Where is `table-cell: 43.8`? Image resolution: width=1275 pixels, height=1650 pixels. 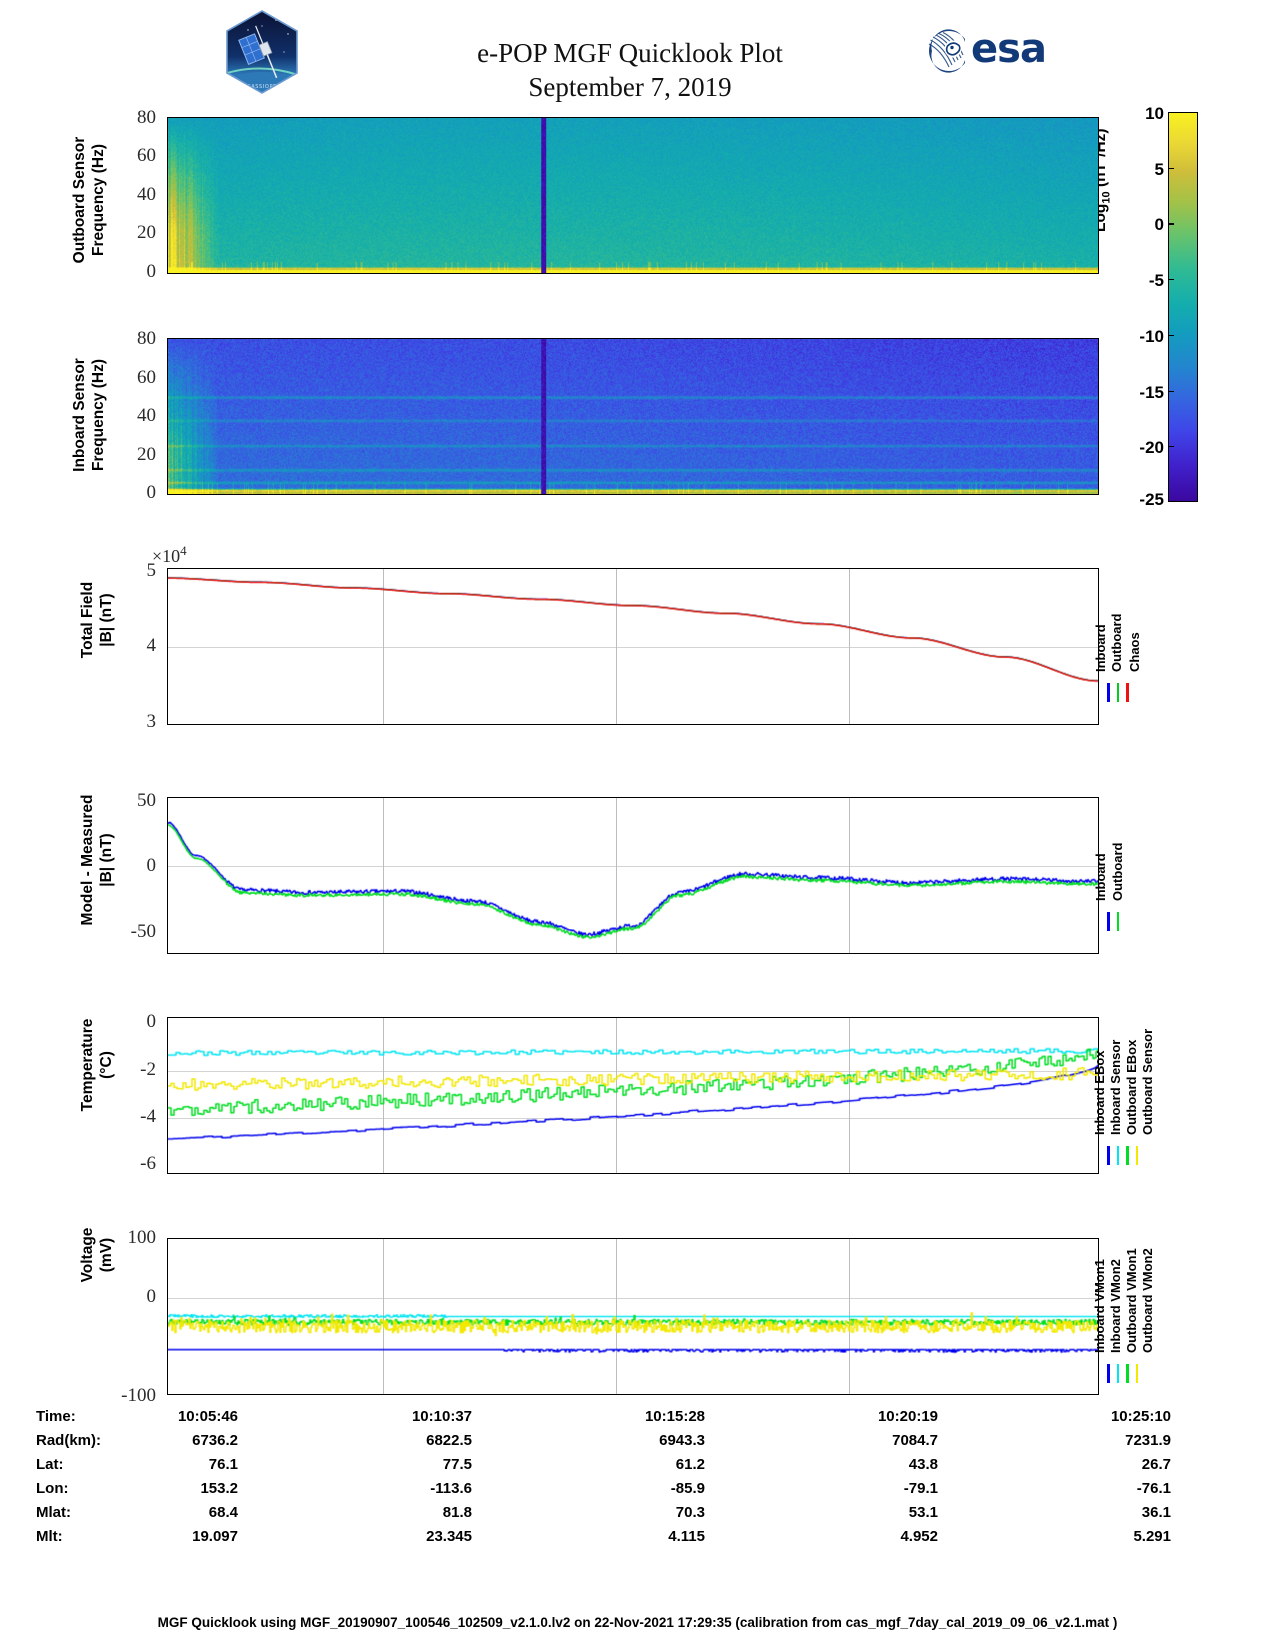
table-cell: 43.8 is located at coordinates (923, 1464).